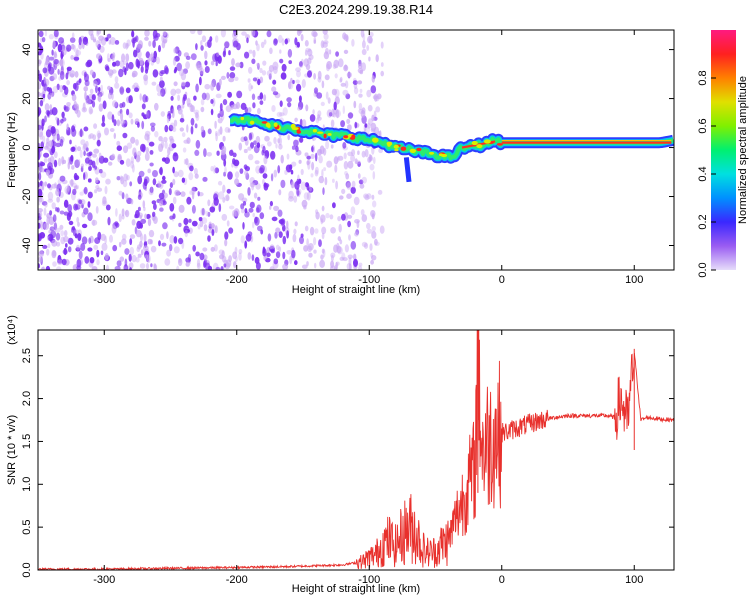 This screenshot has height=600, width=750. I want to click on snr-y-label: SNR (10 * v/v), so click(12, 450).